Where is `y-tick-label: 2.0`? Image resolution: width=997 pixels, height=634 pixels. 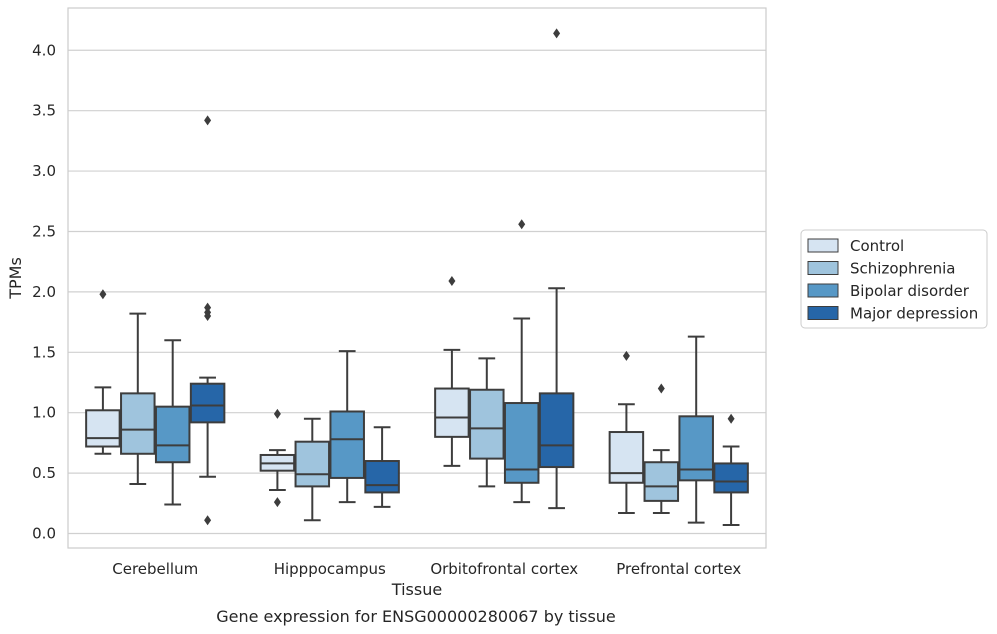 y-tick-label: 2.0 is located at coordinates (44, 292).